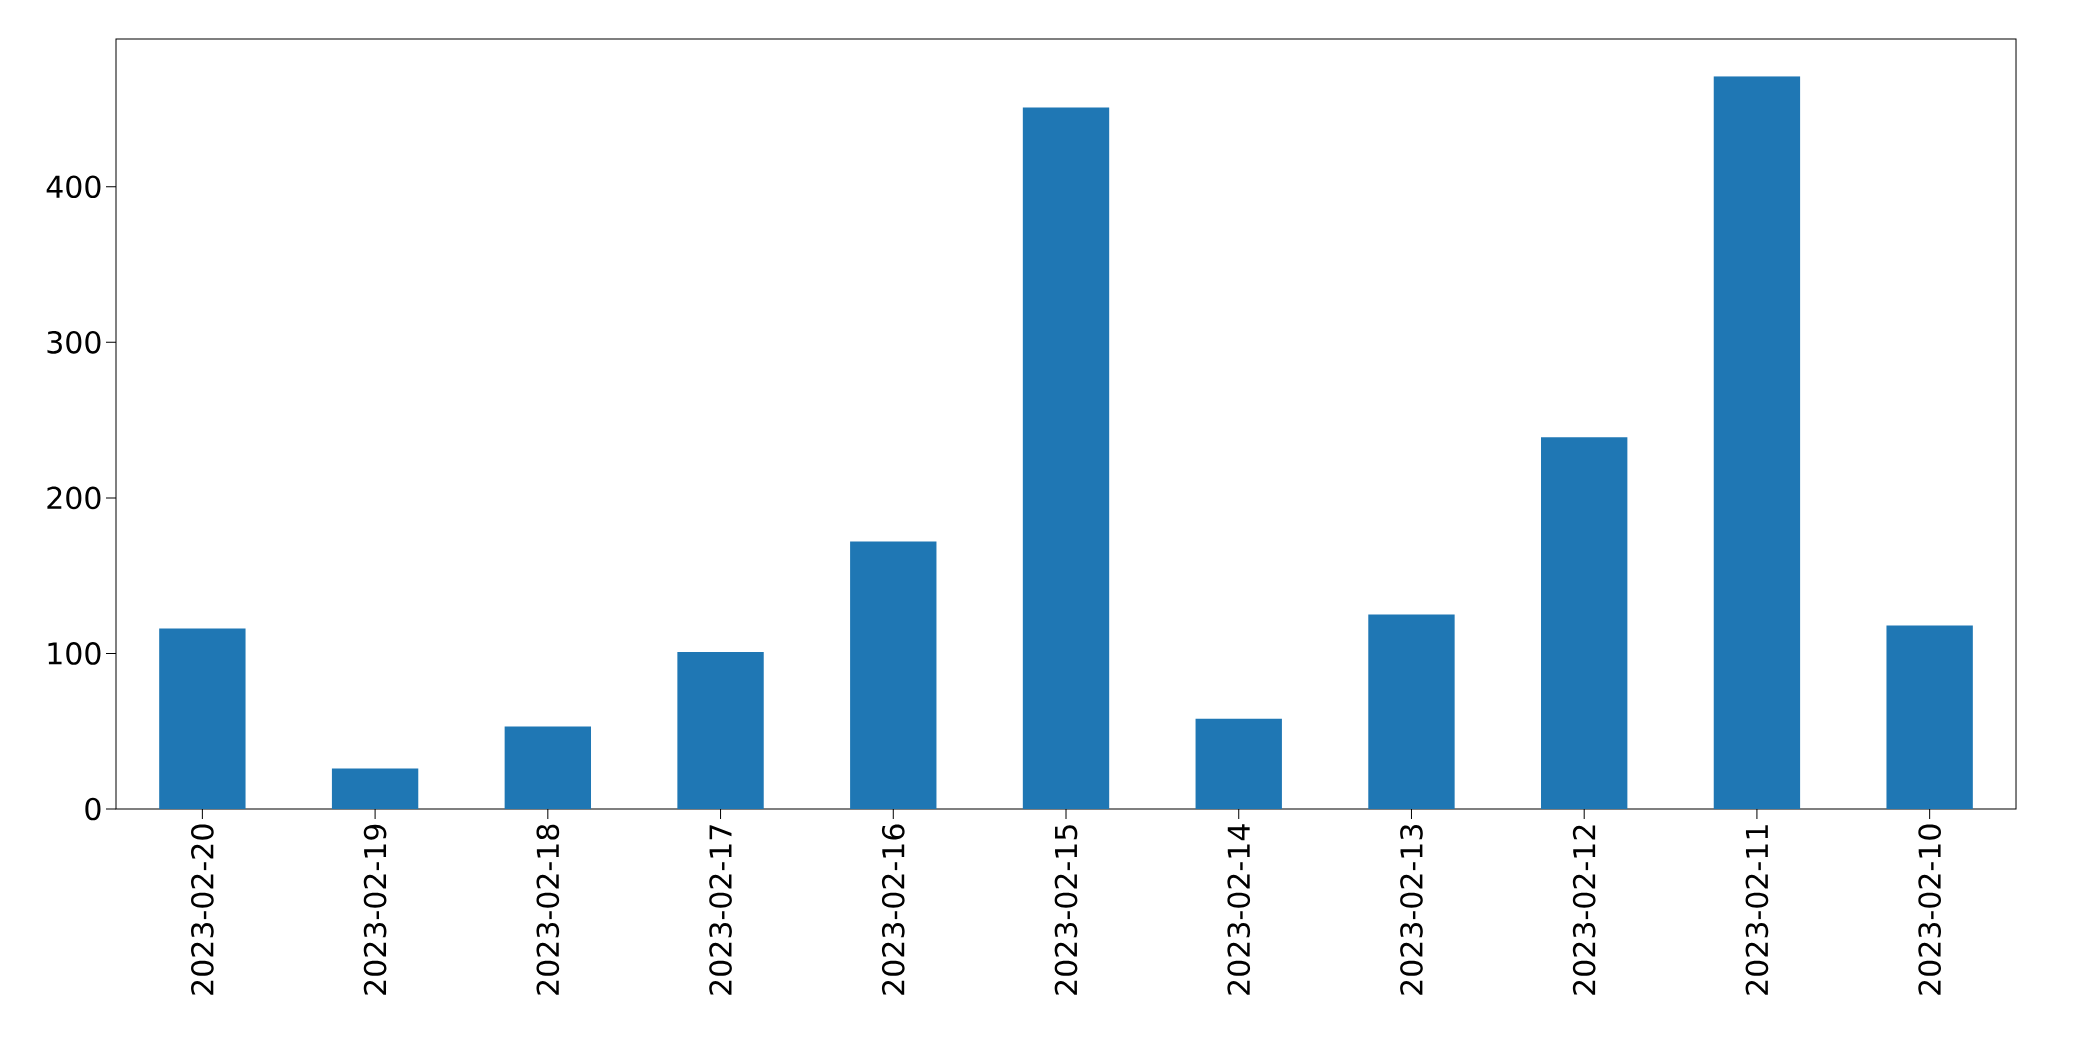  I want to click on x-tick-label: 2023-02-19, so click(375, 909).